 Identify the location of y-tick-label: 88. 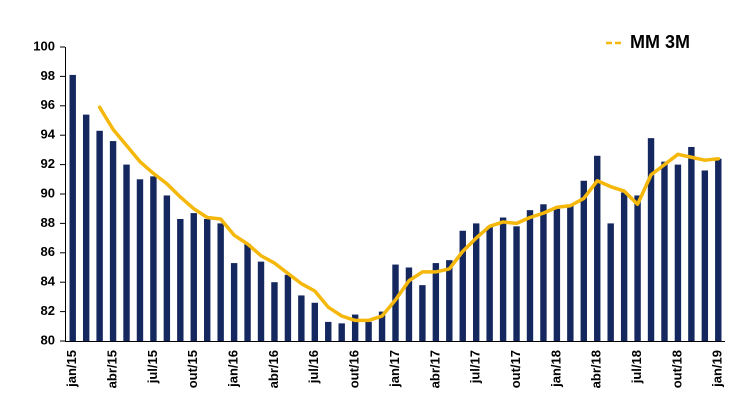
(48, 222).